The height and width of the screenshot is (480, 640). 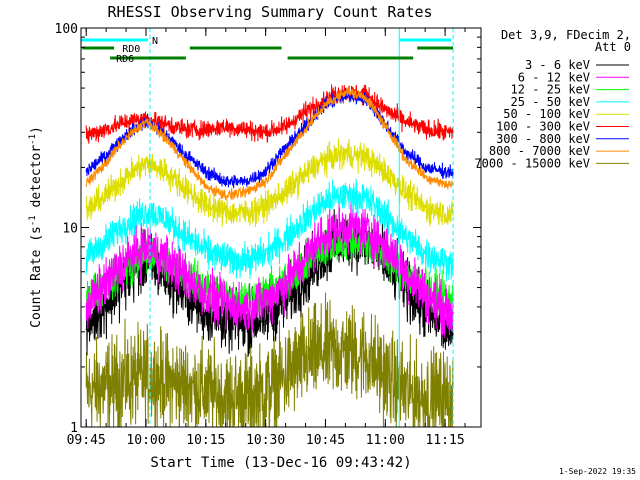 What do you see at coordinates (445, 440) in the screenshot?
I see `x-tick-label: 11:15` at bounding box center [445, 440].